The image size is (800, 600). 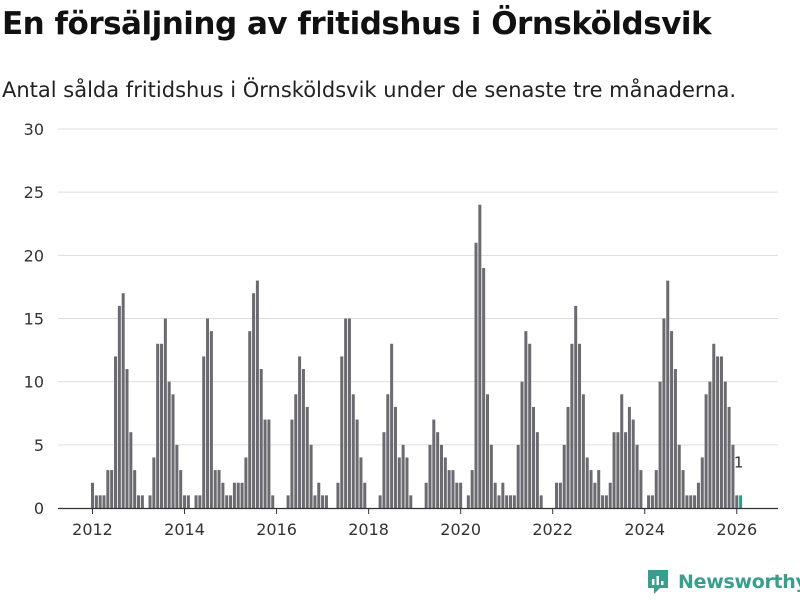 I want to click on brand-logo: Newsworthy, so click(x=723, y=582).